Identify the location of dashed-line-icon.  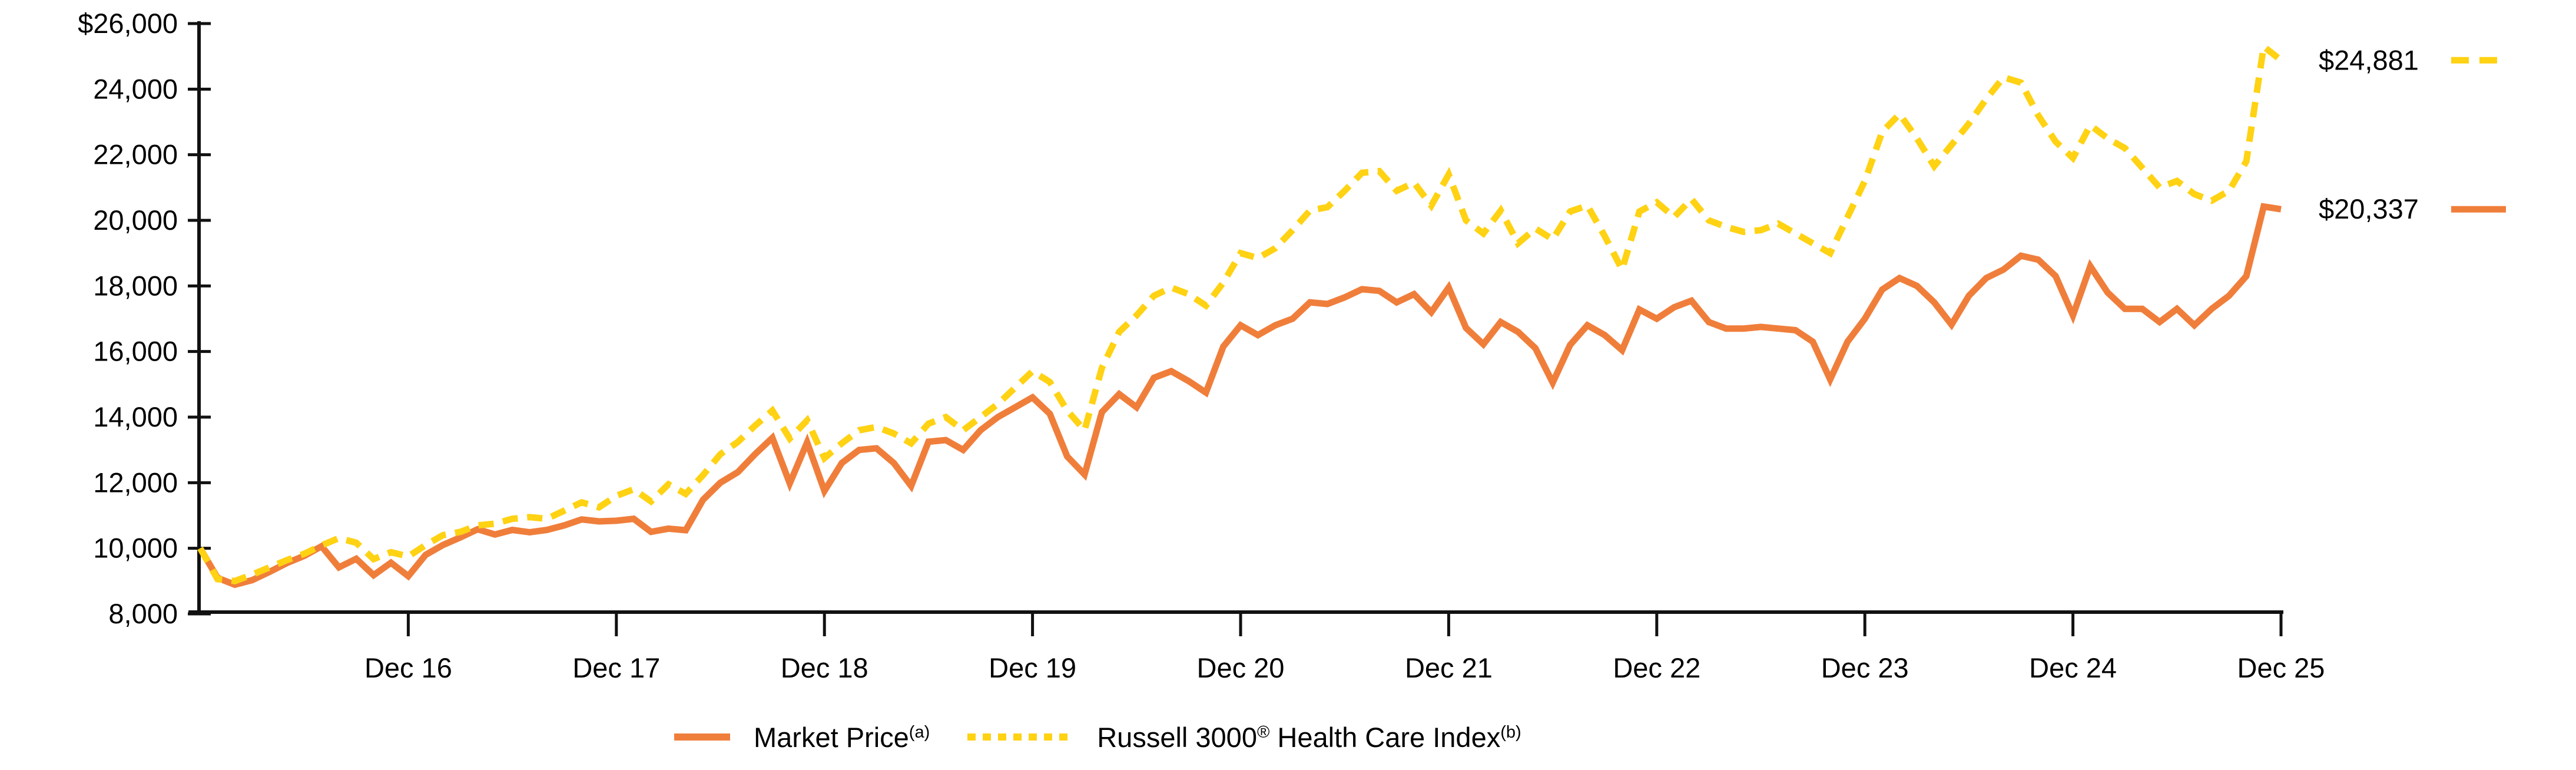
(1021, 737).